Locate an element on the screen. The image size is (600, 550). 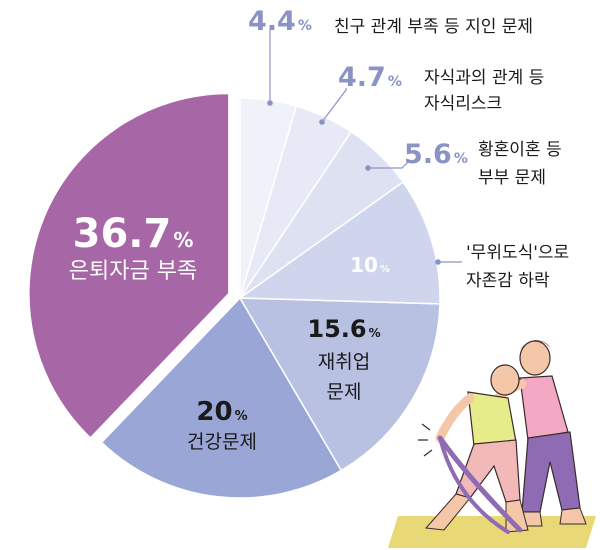
callout-line-divorce is located at coordinates (389, 164).